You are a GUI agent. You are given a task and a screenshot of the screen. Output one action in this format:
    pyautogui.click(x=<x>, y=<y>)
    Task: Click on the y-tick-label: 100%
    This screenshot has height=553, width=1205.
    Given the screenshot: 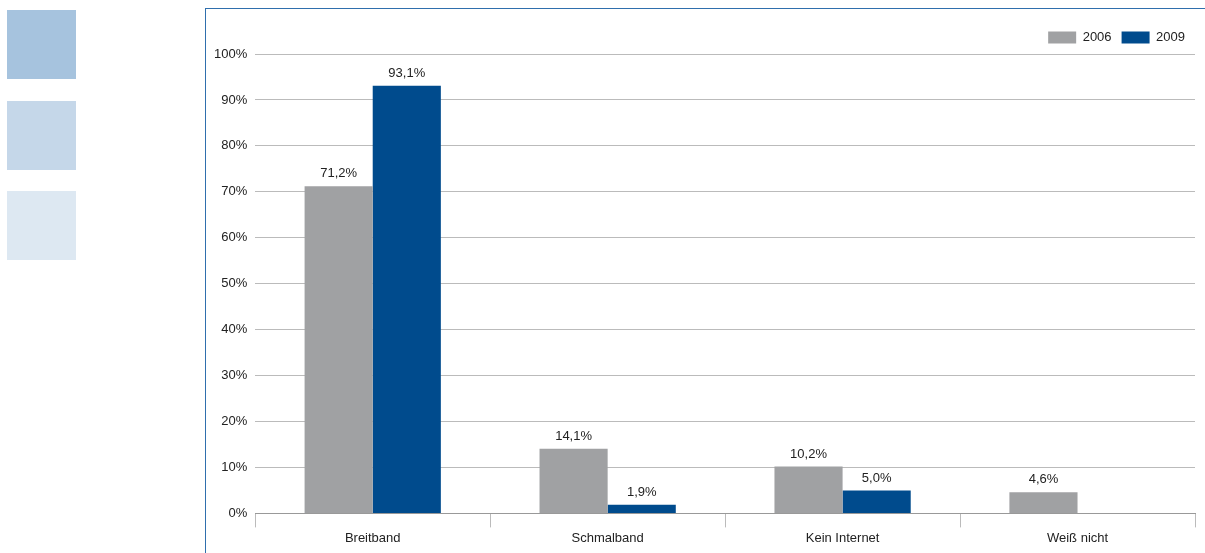 What is the action you would take?
    pyautogui.click(x=231, y=53)
    